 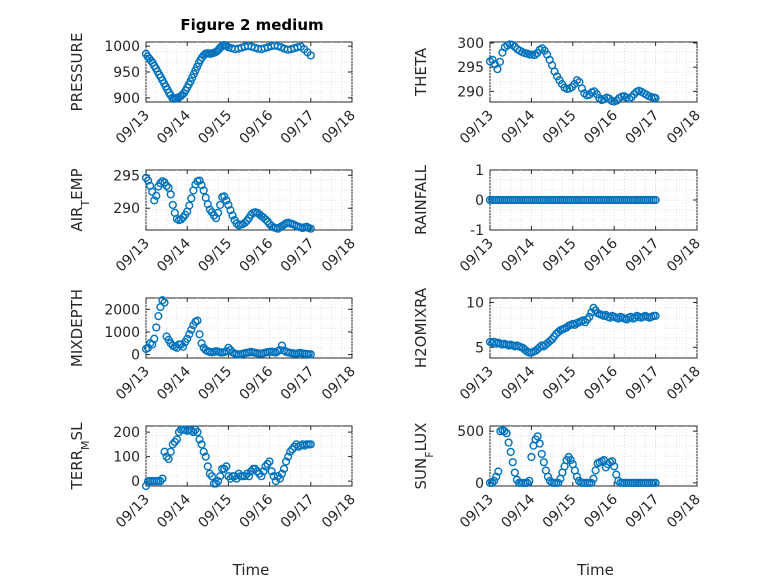 I want to click on y-axis-label: RAINFALL, so click(x=421, y=199).